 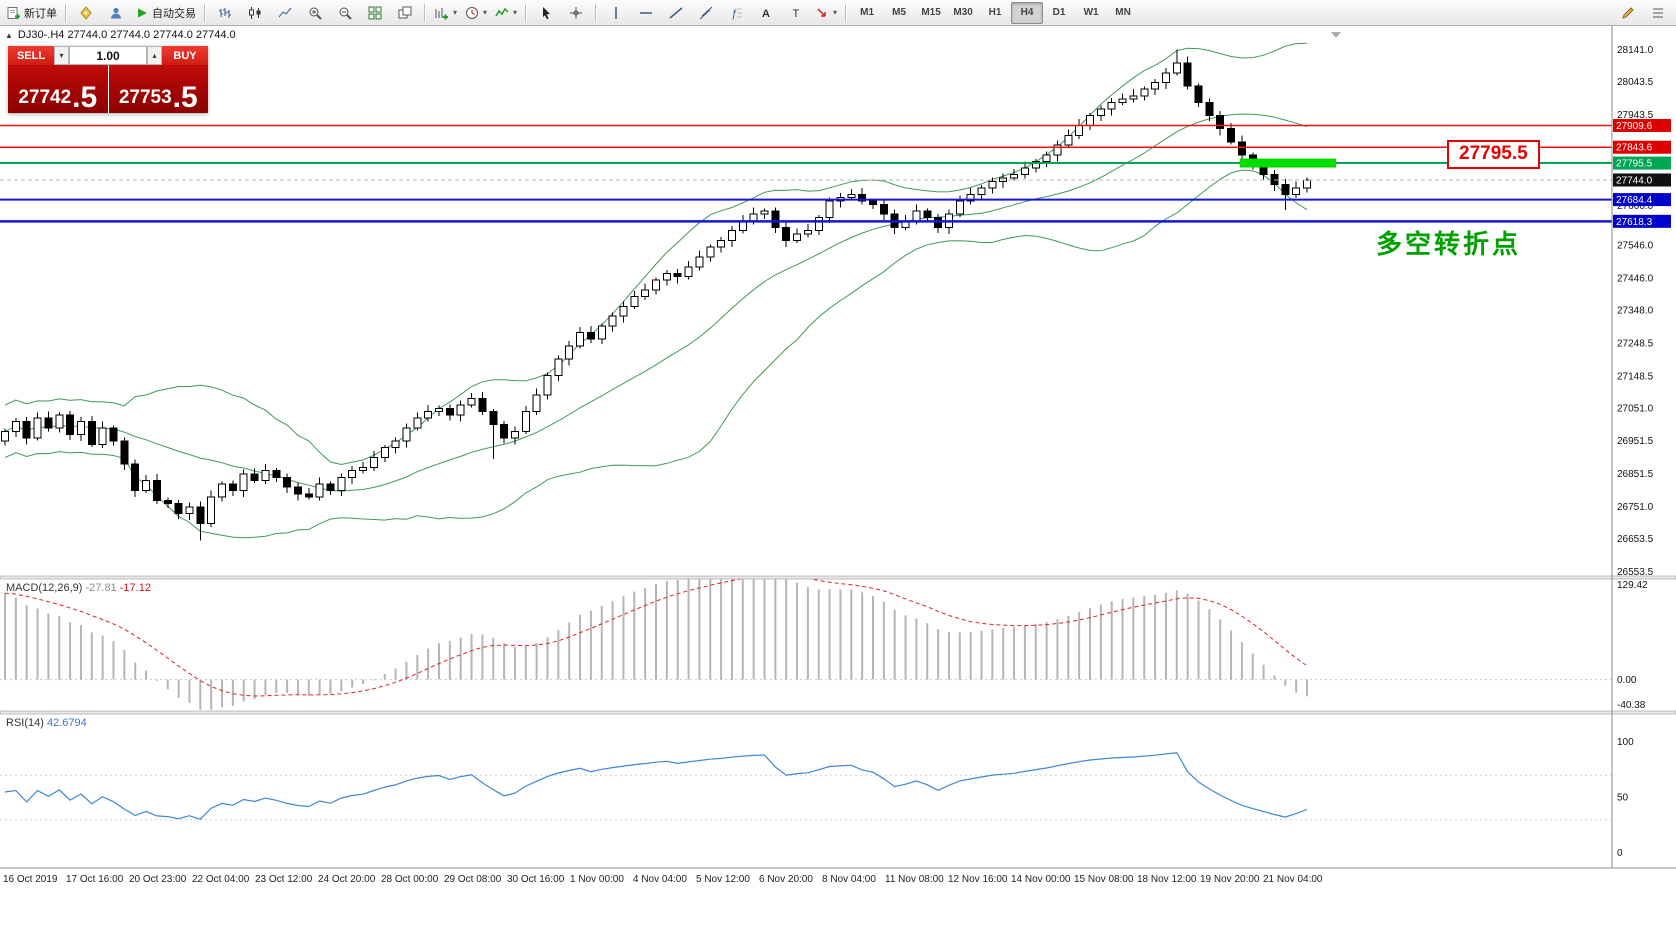 What do you see at coordinates (1635, 115) in the screenshot?
I see `price-tick-label: 27943.5` at bounding box center [1635, 115].